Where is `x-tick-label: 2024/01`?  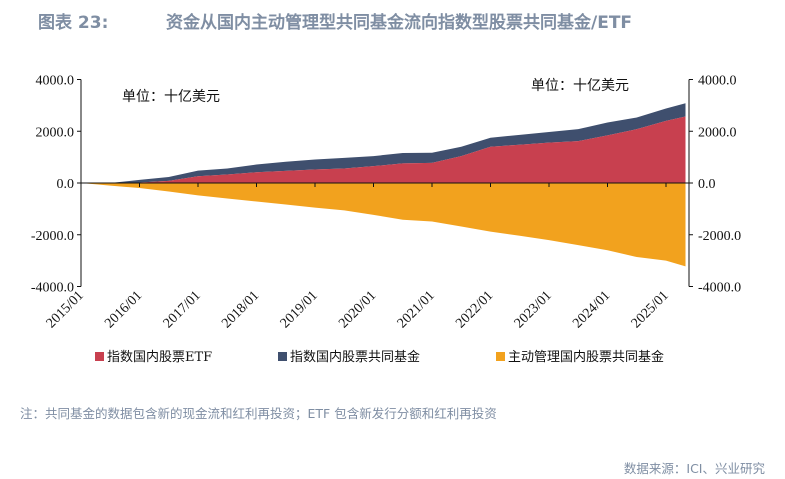 x-tick-label: 2024/01 is located at coordinates (591, 309).